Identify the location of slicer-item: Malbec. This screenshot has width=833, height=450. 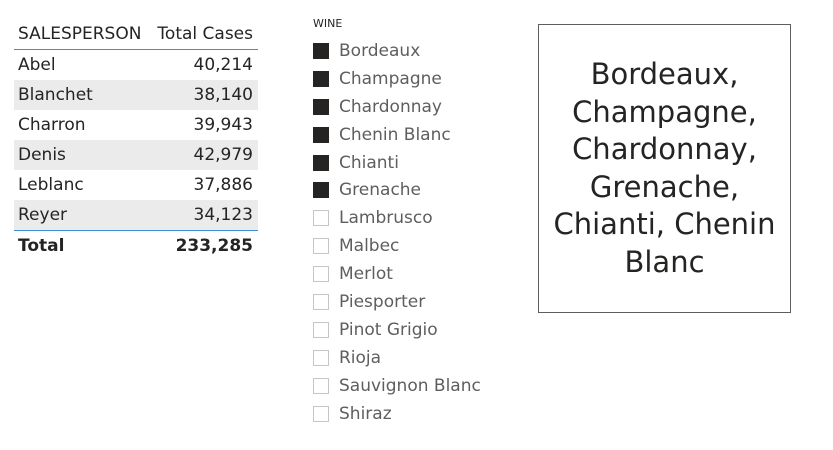
(408, 246).